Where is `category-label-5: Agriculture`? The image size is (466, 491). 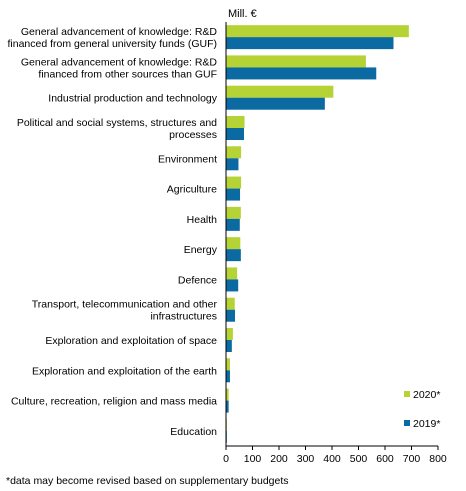 category-label-5: Agriculture is located at coordinates (192, 190).